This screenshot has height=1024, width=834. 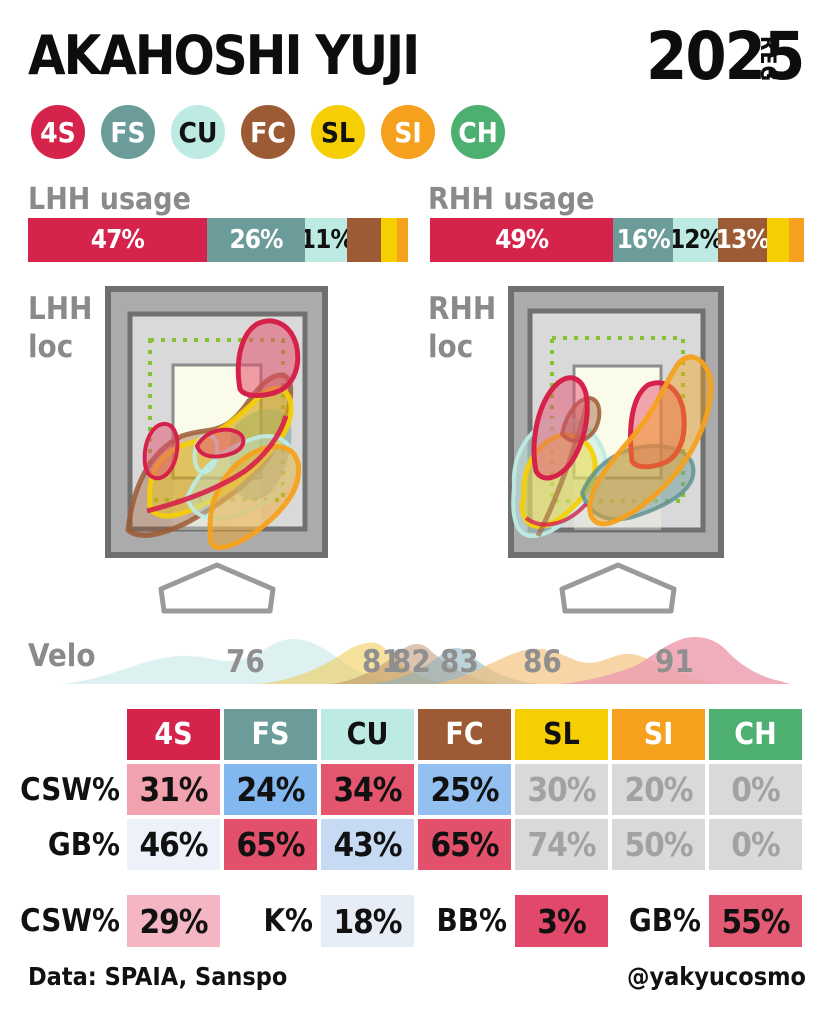 What do you see at coordinates (716, 976) in the screenshot?
I see `credit-handle: @yakyucosmo` at bounding box center [716, 976].